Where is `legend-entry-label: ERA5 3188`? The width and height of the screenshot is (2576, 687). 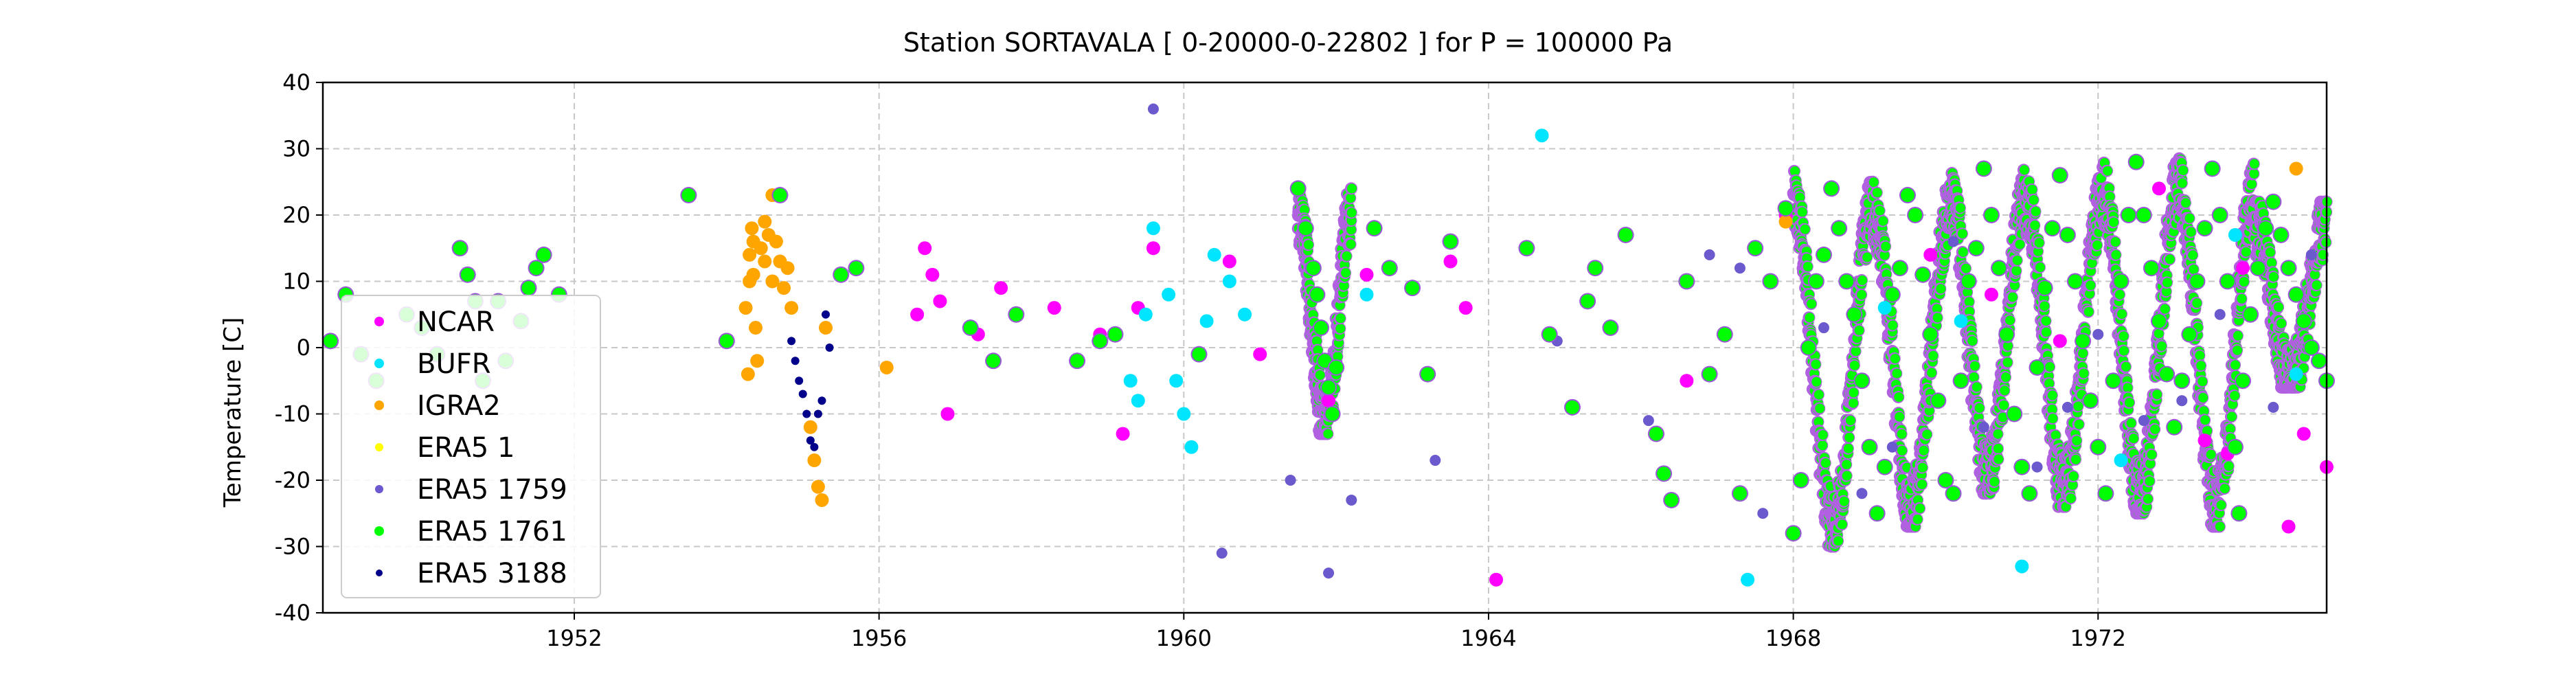 legend-entry-label: ERA5 3188 is located at coordinates (492, 573).